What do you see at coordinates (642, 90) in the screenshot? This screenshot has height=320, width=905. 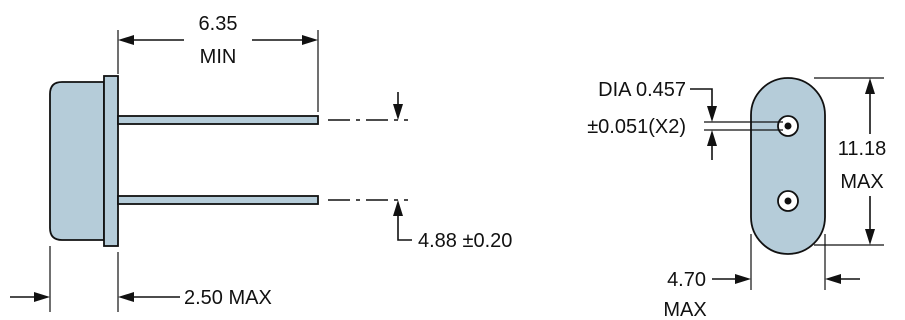 I see `lead-diameter-line1: DIA 0.457` at bounding box center [642, 90].